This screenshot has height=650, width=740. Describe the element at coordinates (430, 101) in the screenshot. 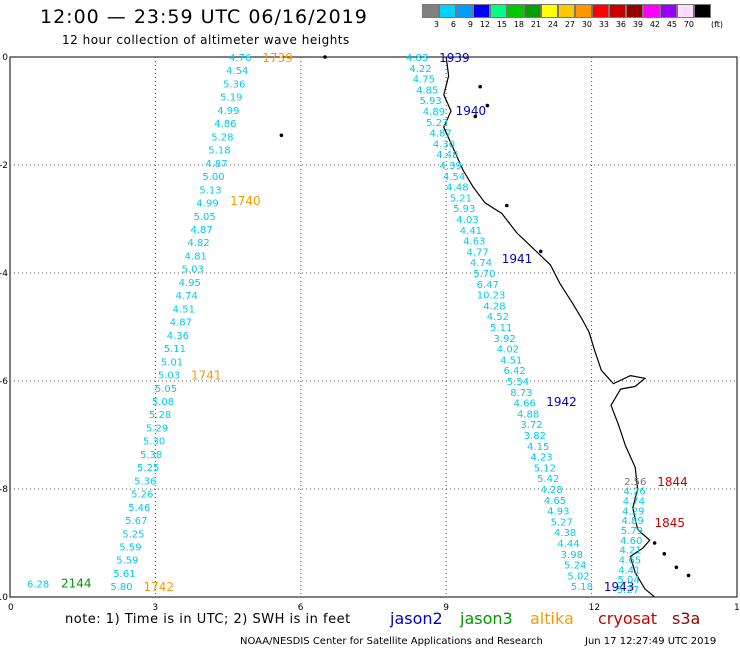

I see `jason2-swh-value: 5.93` at that location.